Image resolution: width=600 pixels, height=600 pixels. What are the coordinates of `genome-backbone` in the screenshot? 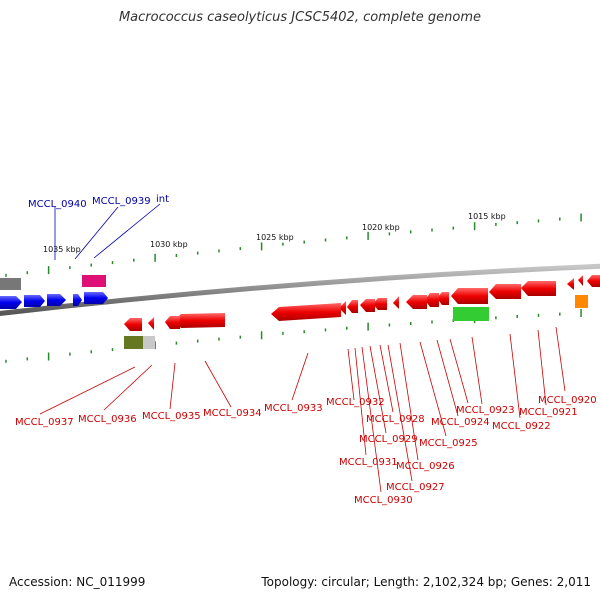 It's located at (300, 289).